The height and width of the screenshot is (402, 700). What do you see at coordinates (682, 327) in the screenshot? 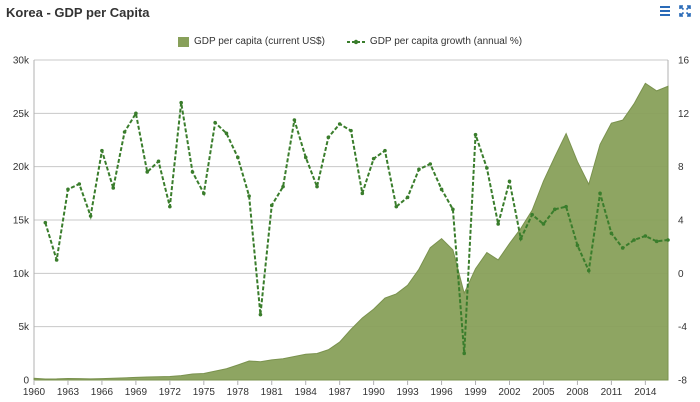
I see `y-right-tick-label: -4` at bounding box center [682, 327].